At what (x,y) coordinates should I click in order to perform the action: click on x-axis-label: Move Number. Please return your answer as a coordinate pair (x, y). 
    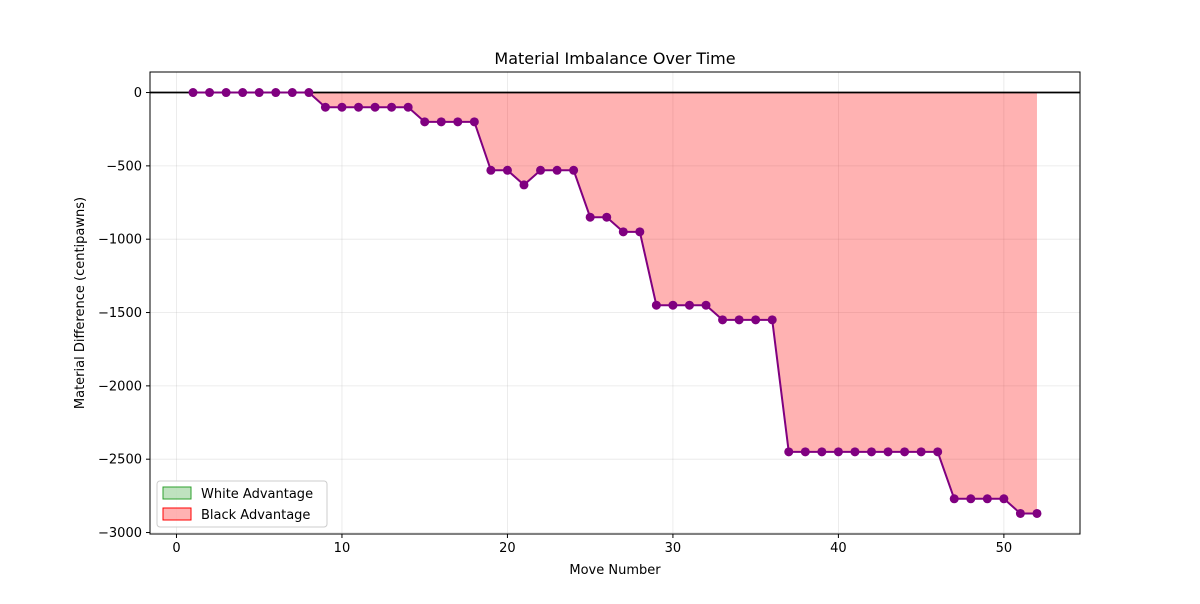
    Looking at the image, I should click on (615, 570).